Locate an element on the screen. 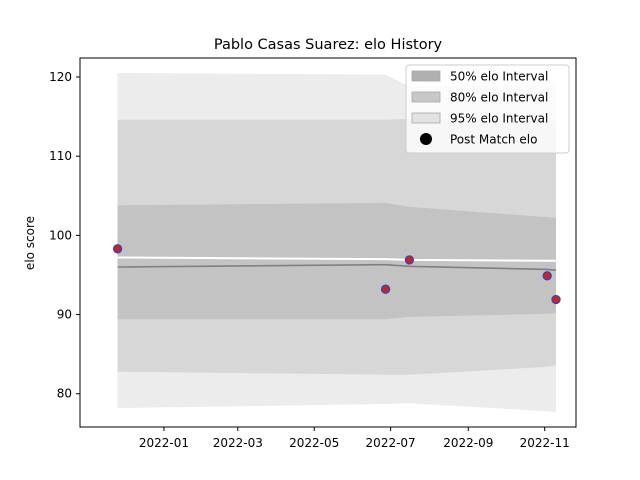  legend-label: Post Match elo is located at coordinates (493, 140).